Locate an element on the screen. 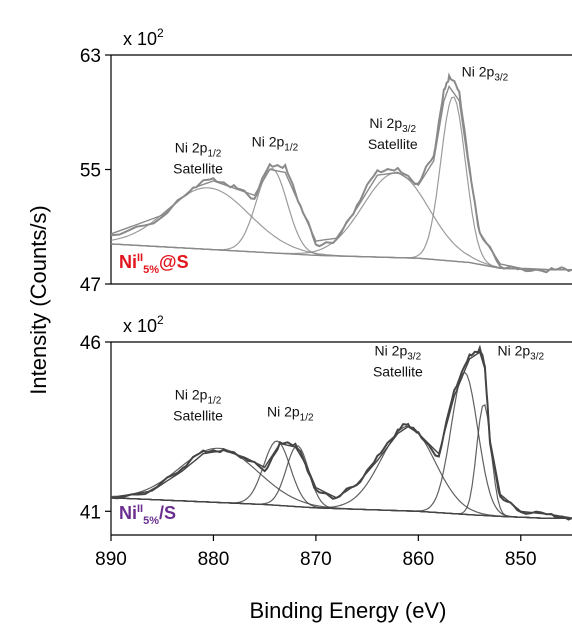  background-line is located at coordinates (341, 508).